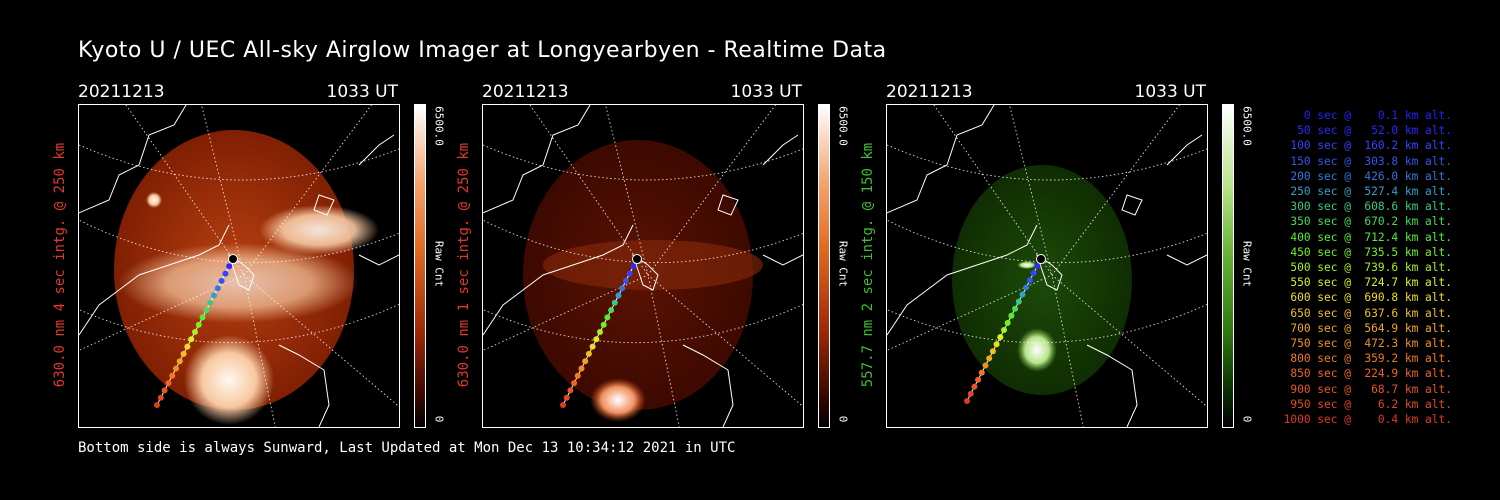 The width and height of the screenshot is (1500, 500). I want to click on trajectory-entry: 500 sec @ 739.6 km alt., so click(1367, 268).